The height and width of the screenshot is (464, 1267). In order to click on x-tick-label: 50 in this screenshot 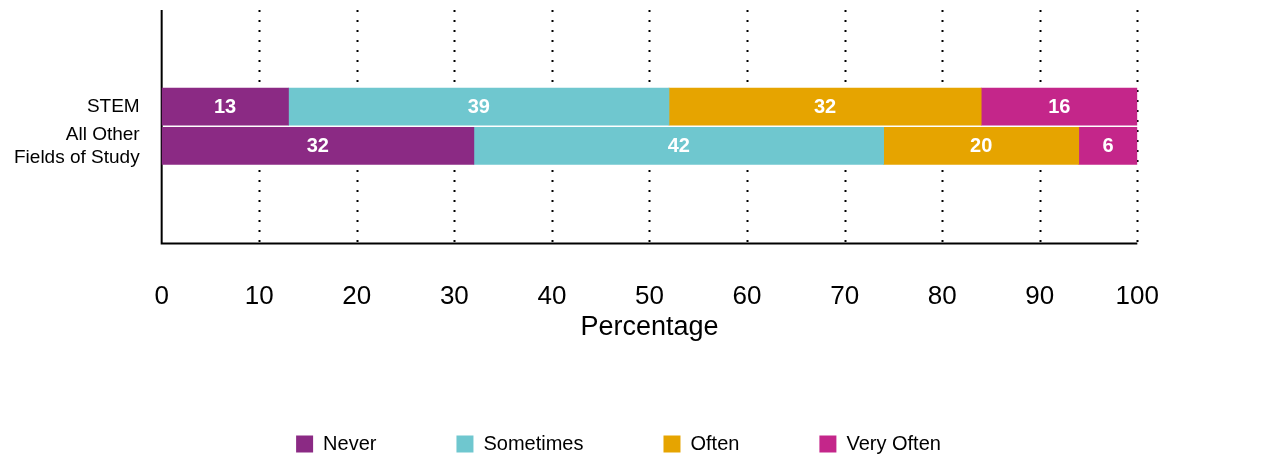, I will do `click(649, 295)`.